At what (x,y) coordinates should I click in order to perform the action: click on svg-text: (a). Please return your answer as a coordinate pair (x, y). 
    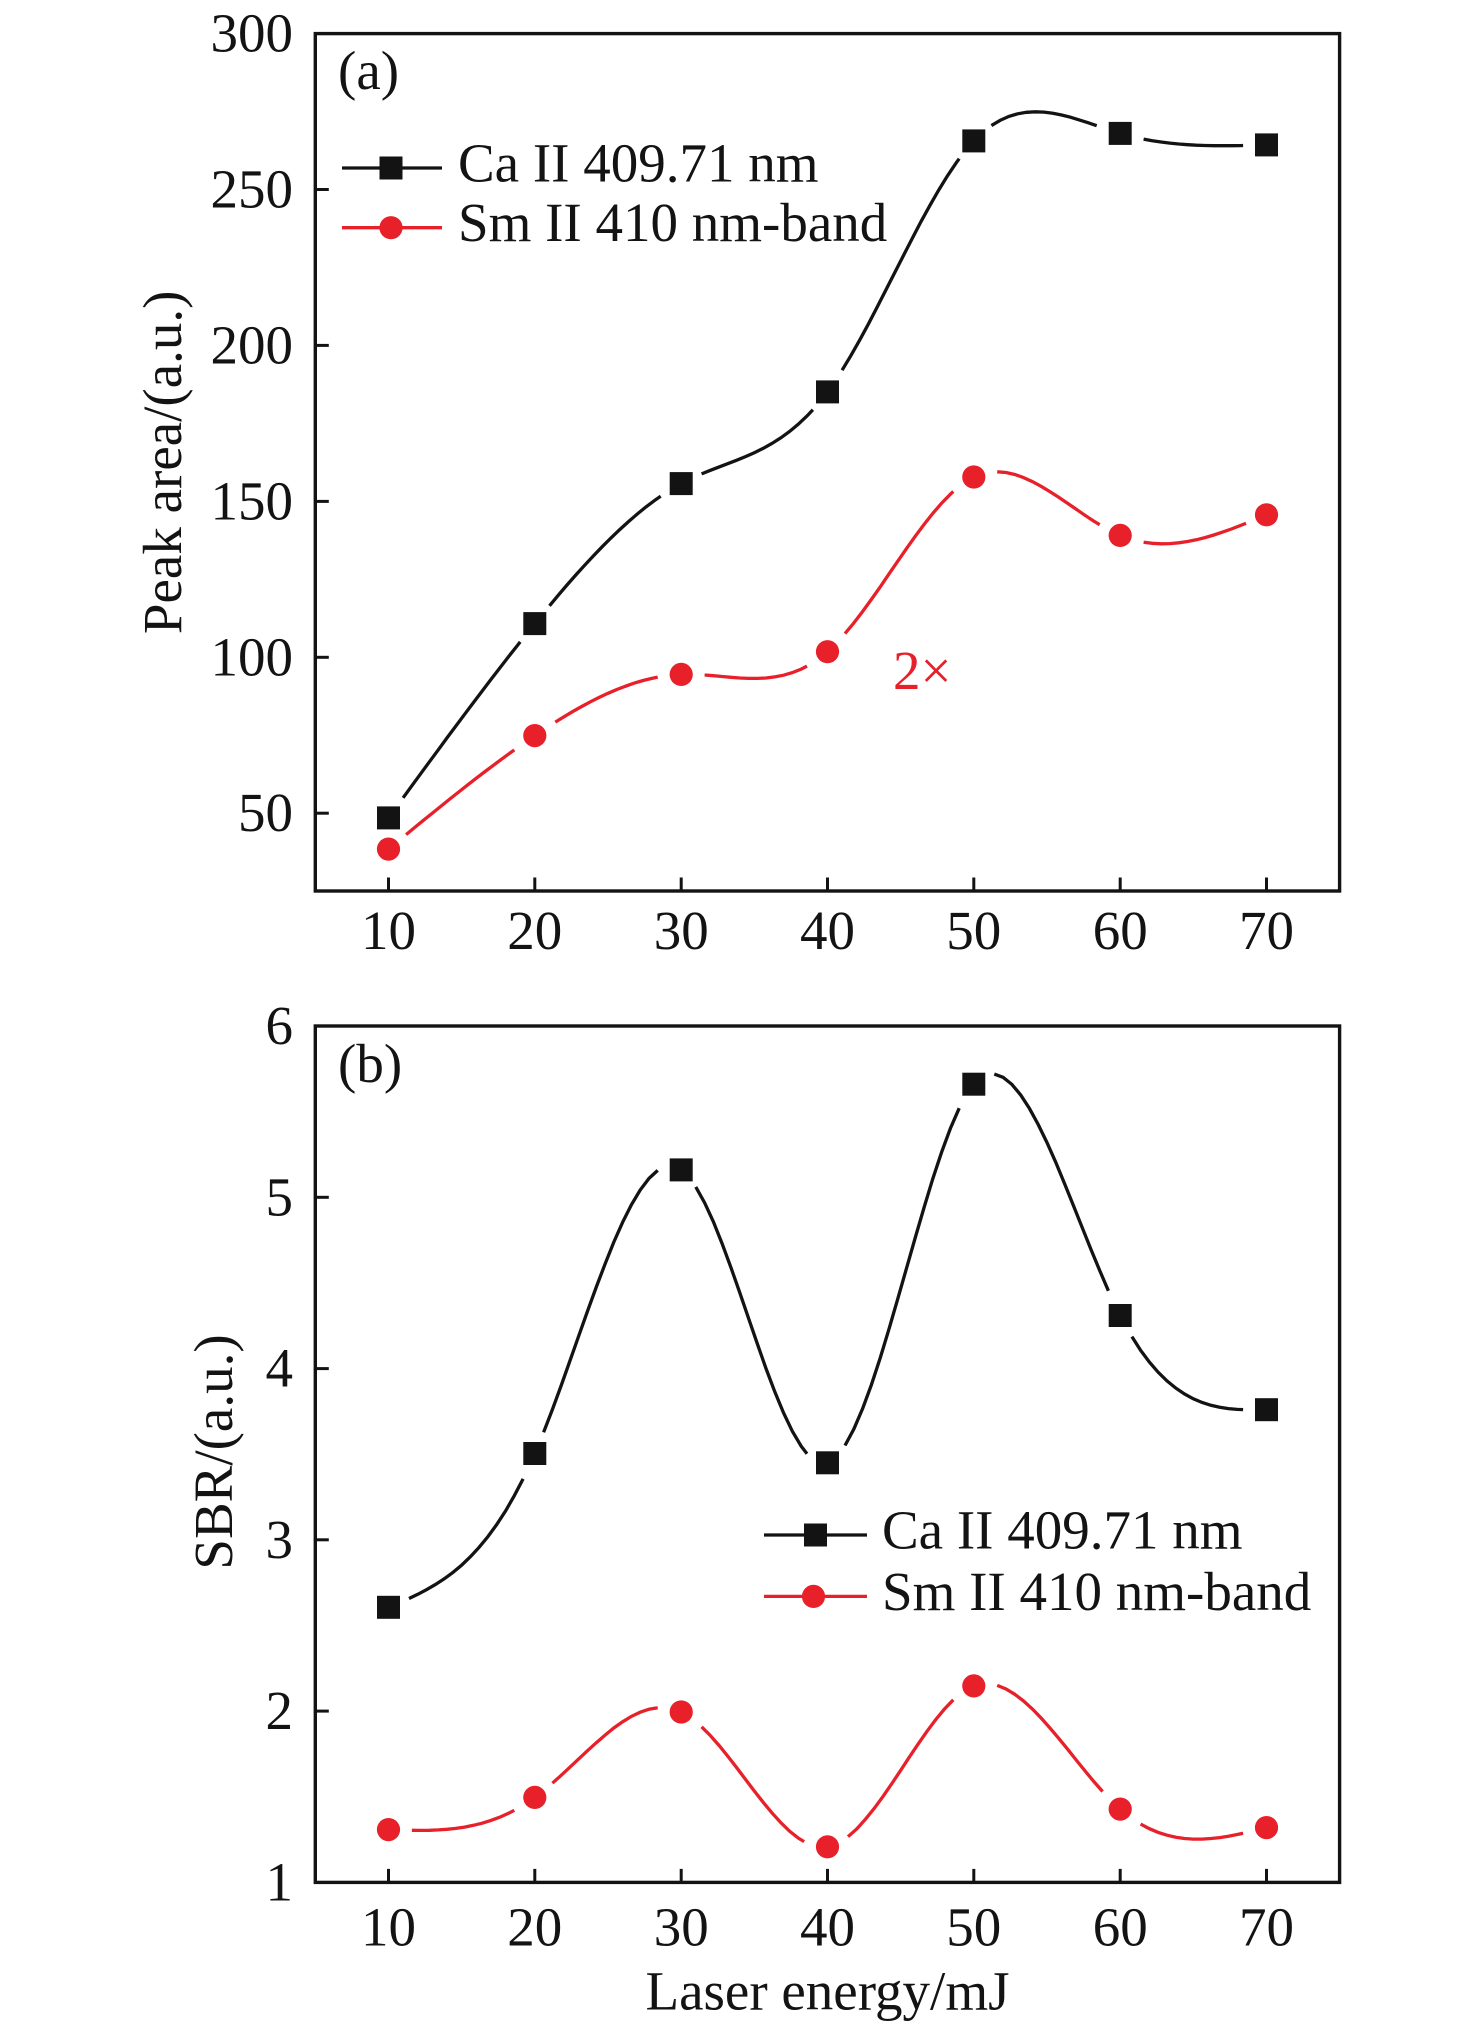
    Looking at the image, I should click on (368, 70).